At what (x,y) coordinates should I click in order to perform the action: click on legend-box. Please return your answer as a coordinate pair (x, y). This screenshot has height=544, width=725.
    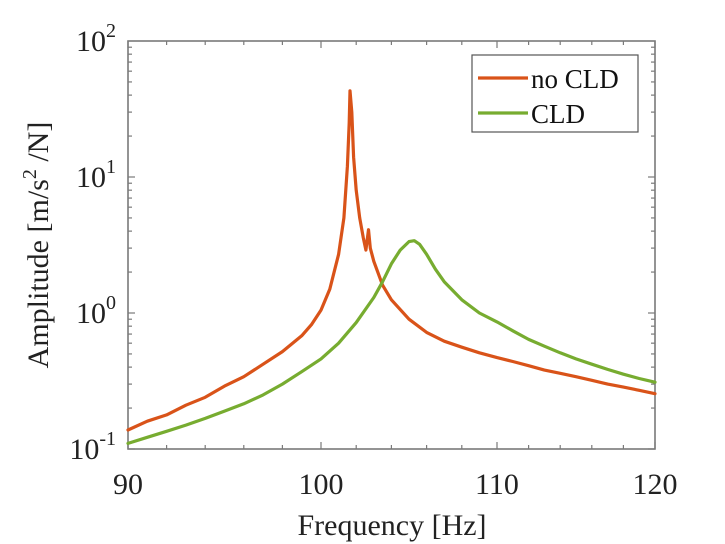
    Looking at the image, I should click on (555, 93).